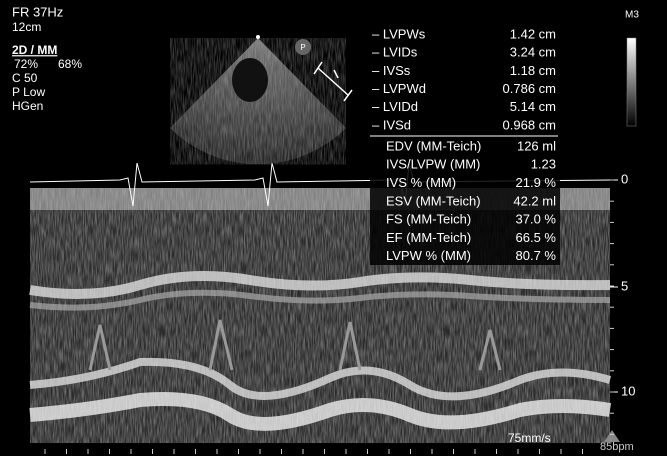  I want to click on heart-rate: 85bpm, so click(617, 447).